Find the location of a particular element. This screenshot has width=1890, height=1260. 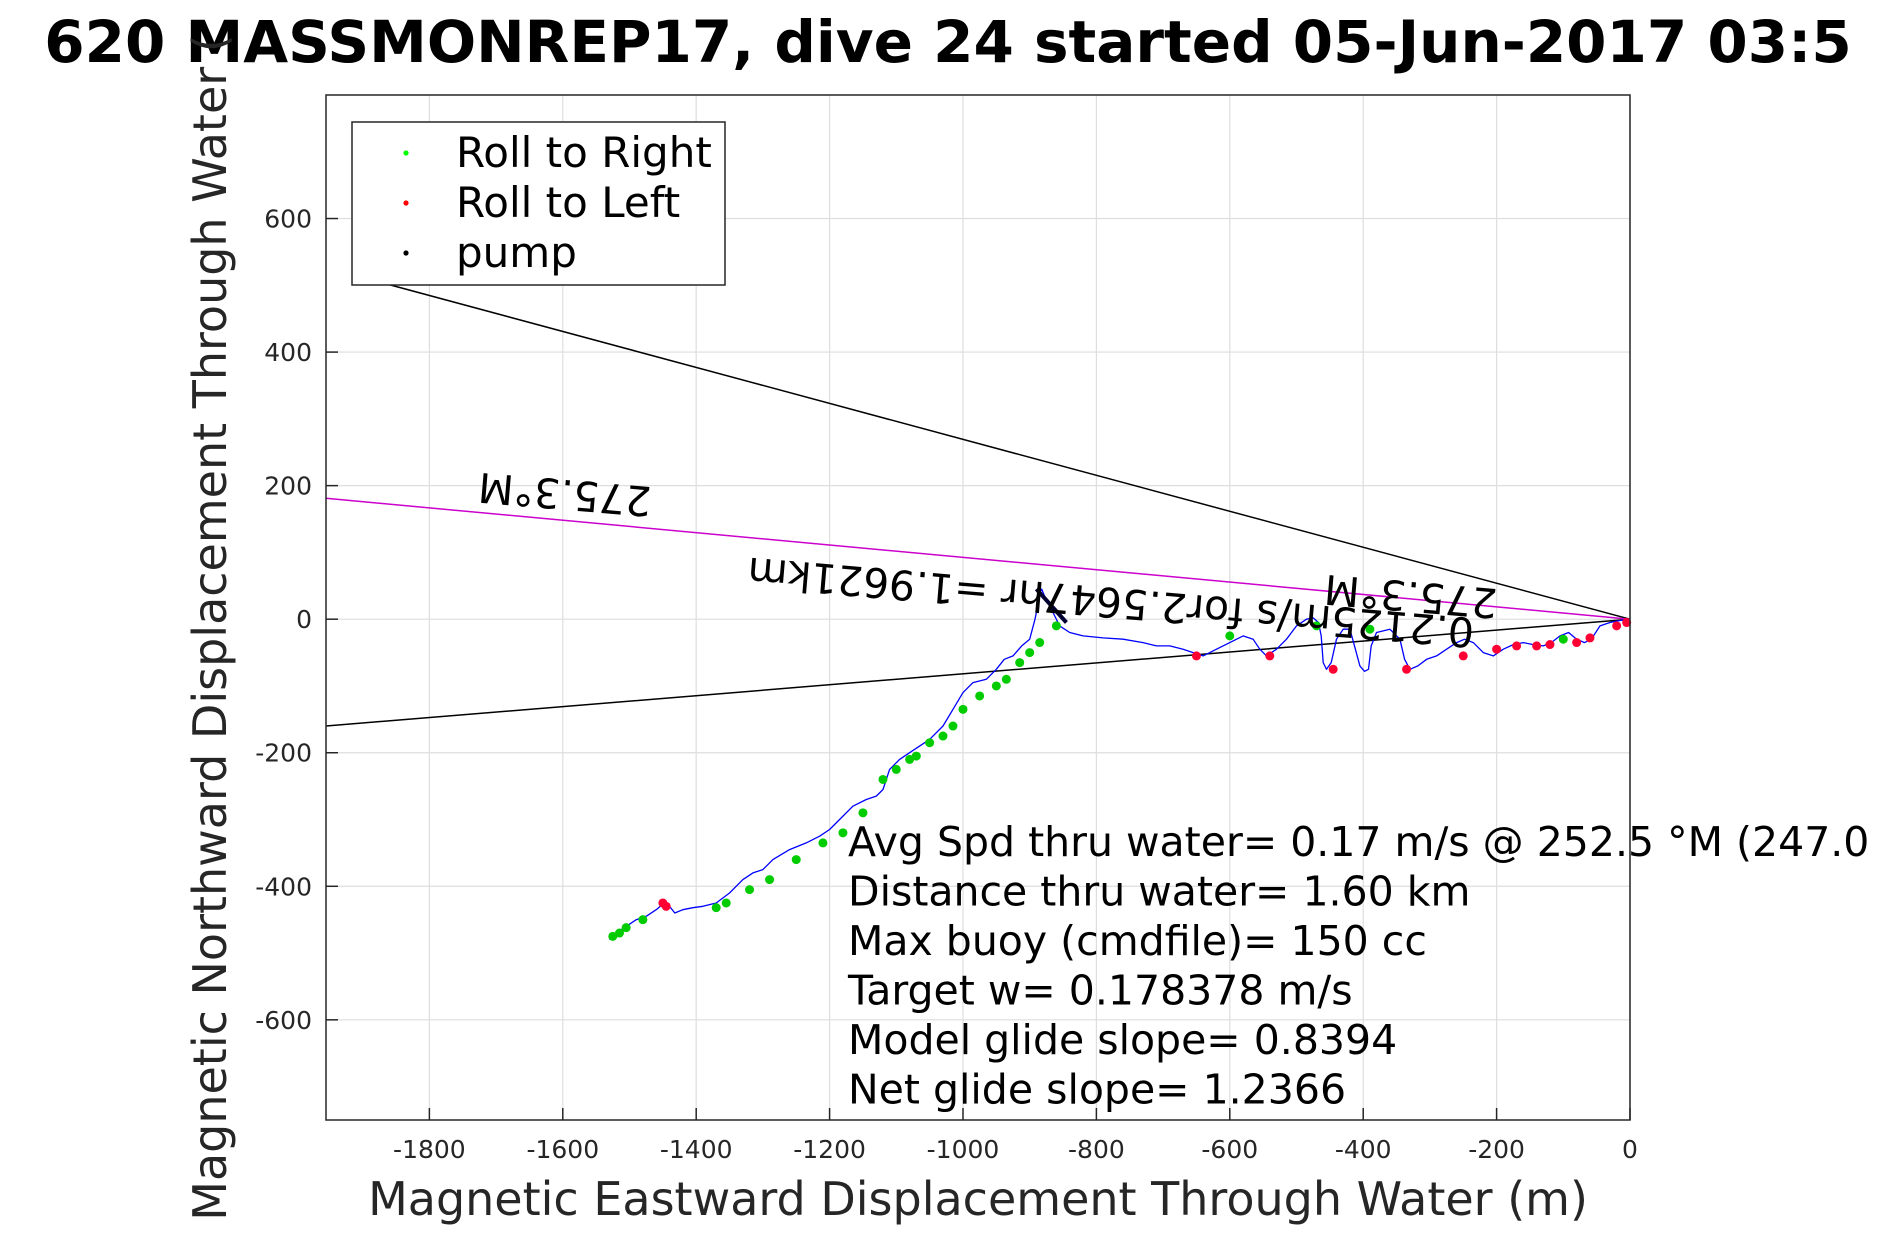

heading-line is located at coordinates (978, 558).